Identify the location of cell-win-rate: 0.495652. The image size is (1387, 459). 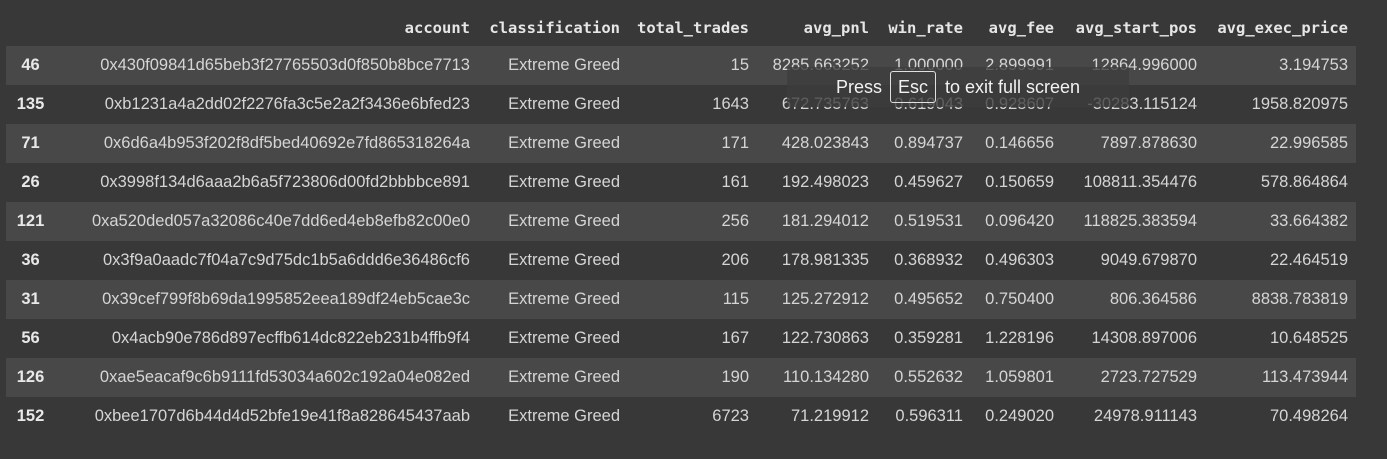
(928, 299).